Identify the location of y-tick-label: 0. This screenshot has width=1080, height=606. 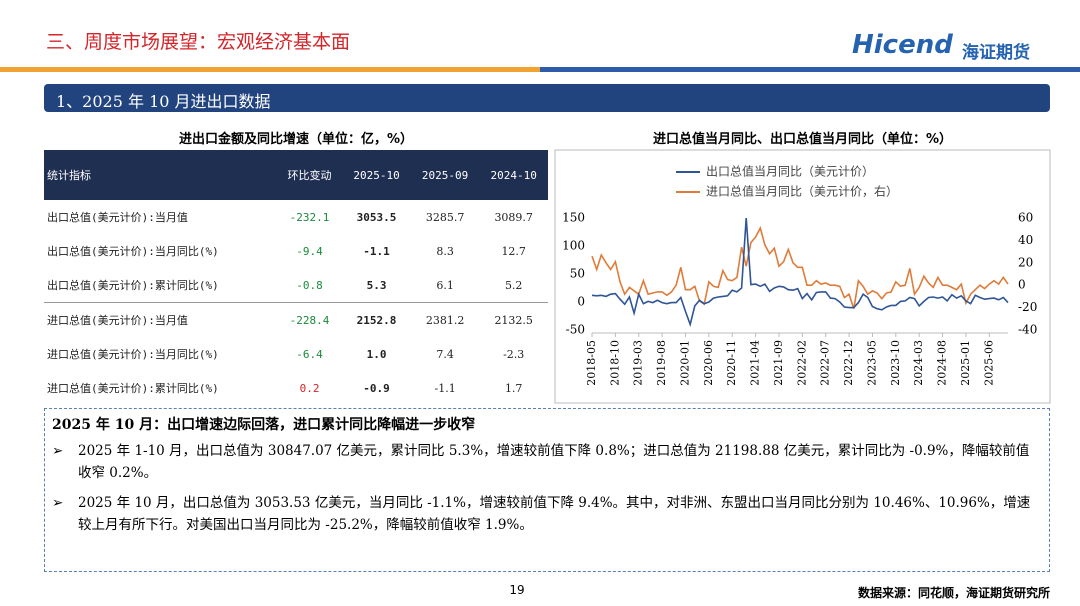
(581, 302).